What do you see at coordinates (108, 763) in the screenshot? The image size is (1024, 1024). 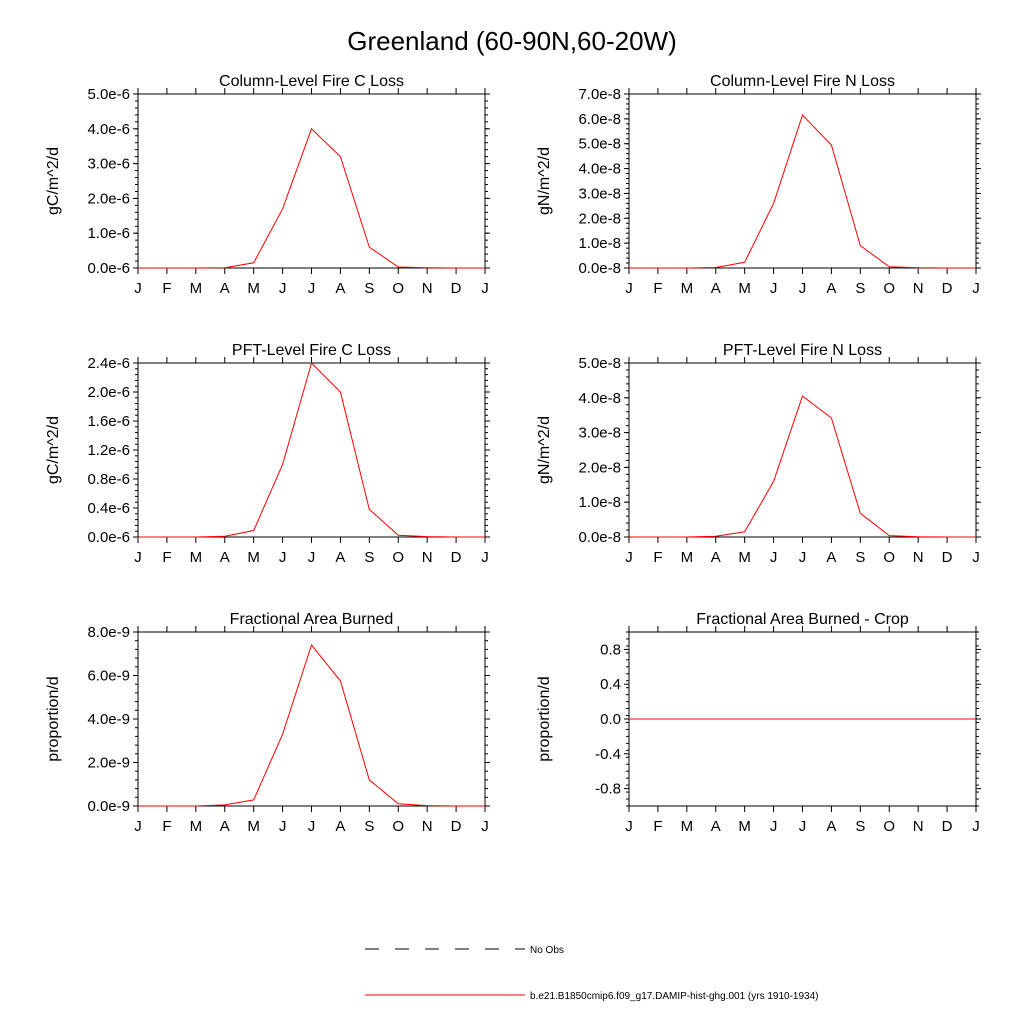 I see `y-tick-label: 2.0e-9` at bounding box center [108, 763].